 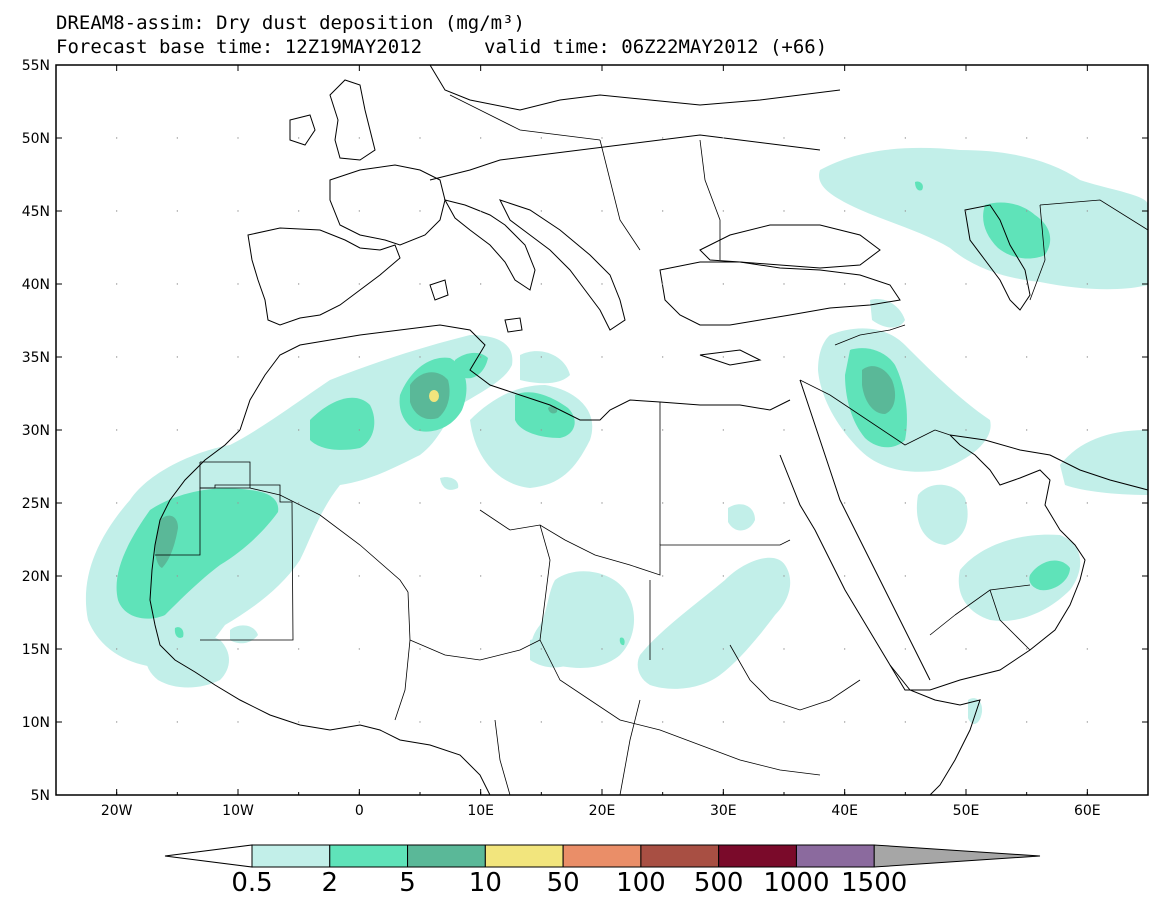 What do you see at coordinates (208, 856) in the screenshot?
I see `colorbar-arrow-low` at bounding box center [208, 856].